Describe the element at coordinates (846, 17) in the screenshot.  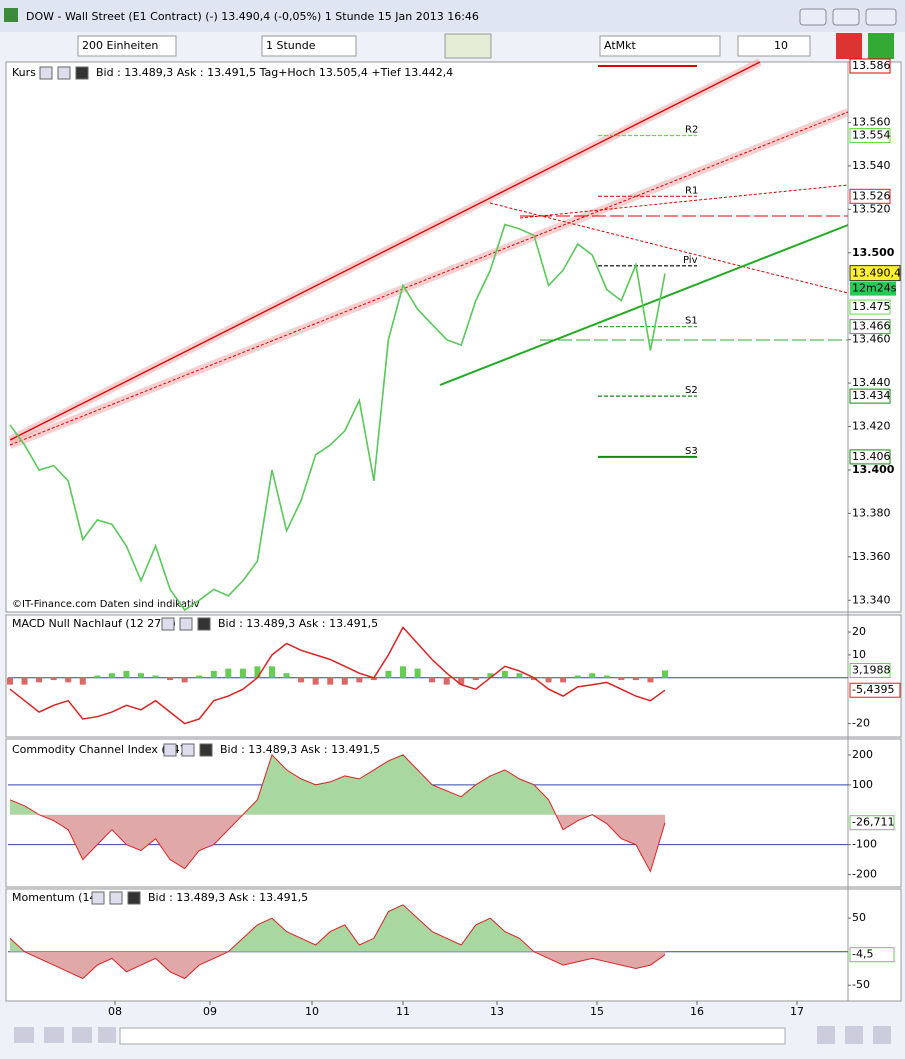
I see `maximize-button` at that location.